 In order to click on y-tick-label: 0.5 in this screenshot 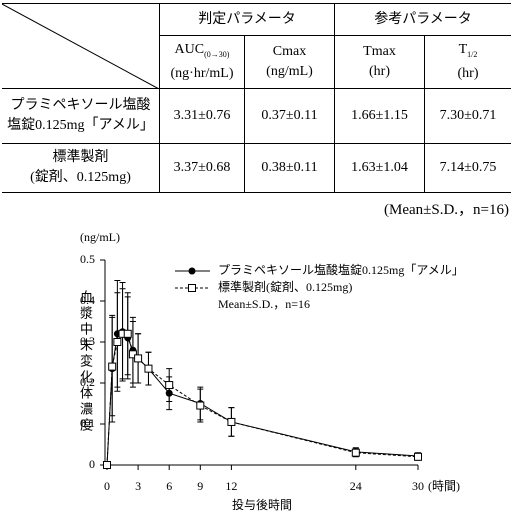, I will do `click(87, 259)`.